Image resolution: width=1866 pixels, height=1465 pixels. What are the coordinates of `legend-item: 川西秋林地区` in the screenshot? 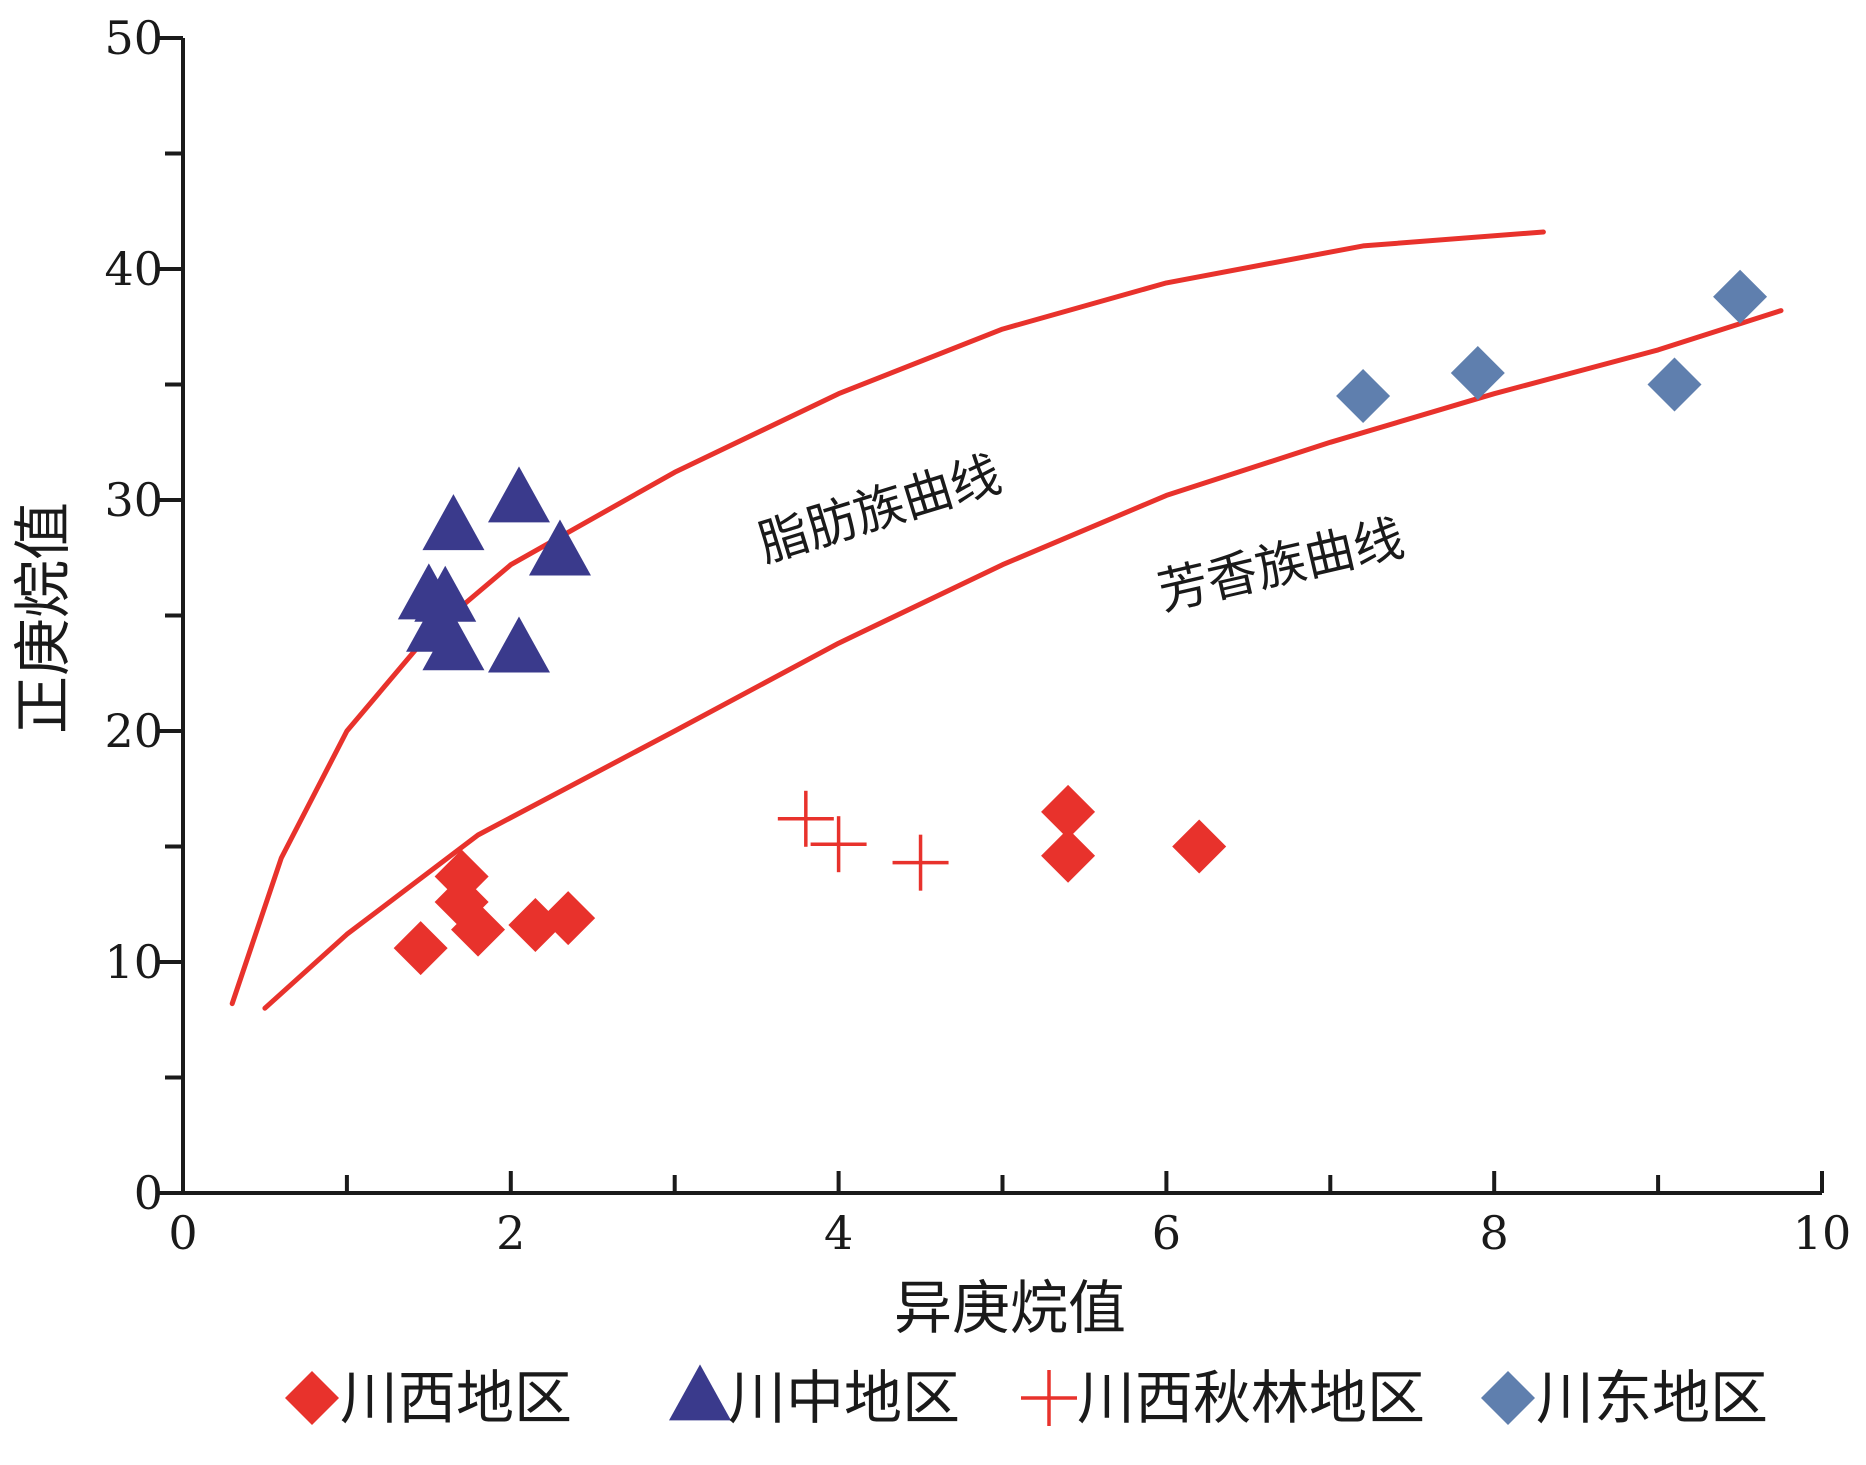 It's located at (1223, 1398).